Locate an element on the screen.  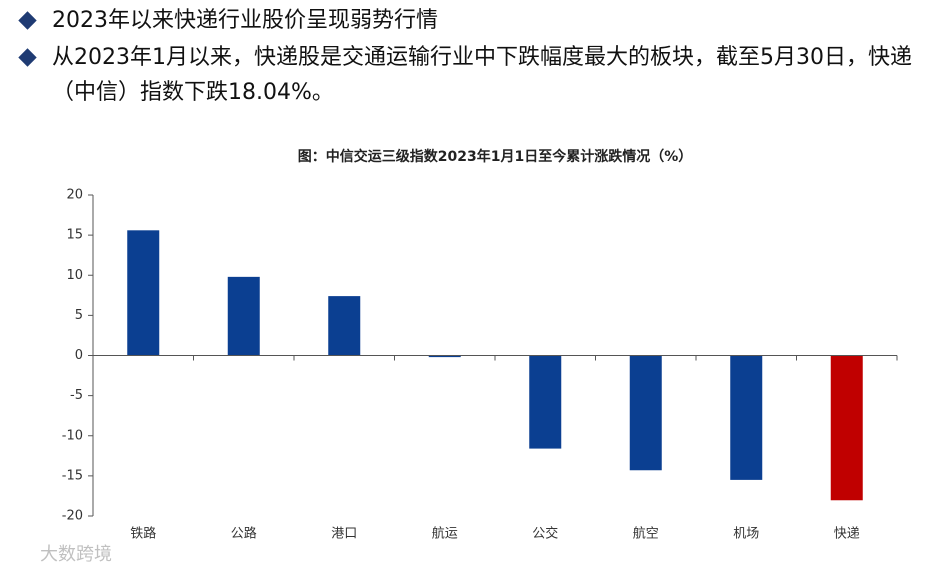
x-tick-label: 航空 is located at coordinates (646, 534).